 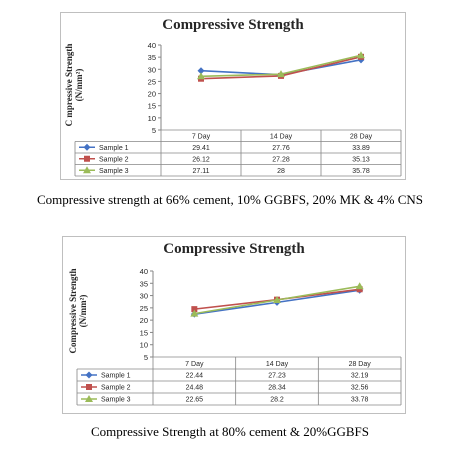 What do you see at coordinates (360, 400) in the screenshot?
I see `data-value-label: 33.78` at bounding box center [360, 400].